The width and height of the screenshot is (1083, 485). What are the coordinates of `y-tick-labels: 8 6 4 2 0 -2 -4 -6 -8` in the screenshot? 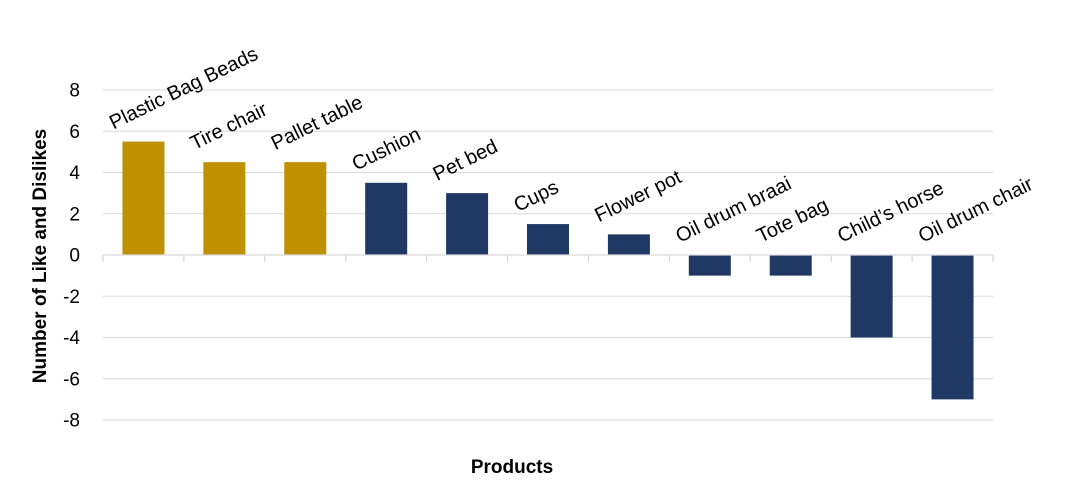 It's located at (71, 256).